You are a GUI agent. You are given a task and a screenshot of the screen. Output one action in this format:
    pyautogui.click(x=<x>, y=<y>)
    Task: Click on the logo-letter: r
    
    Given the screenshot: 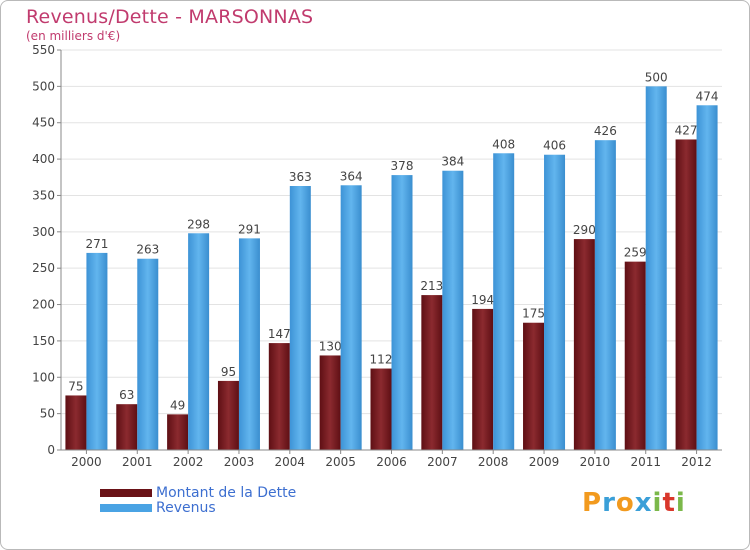 What is the action you would take?
    pyautogui.click(x=609, y=503)
    